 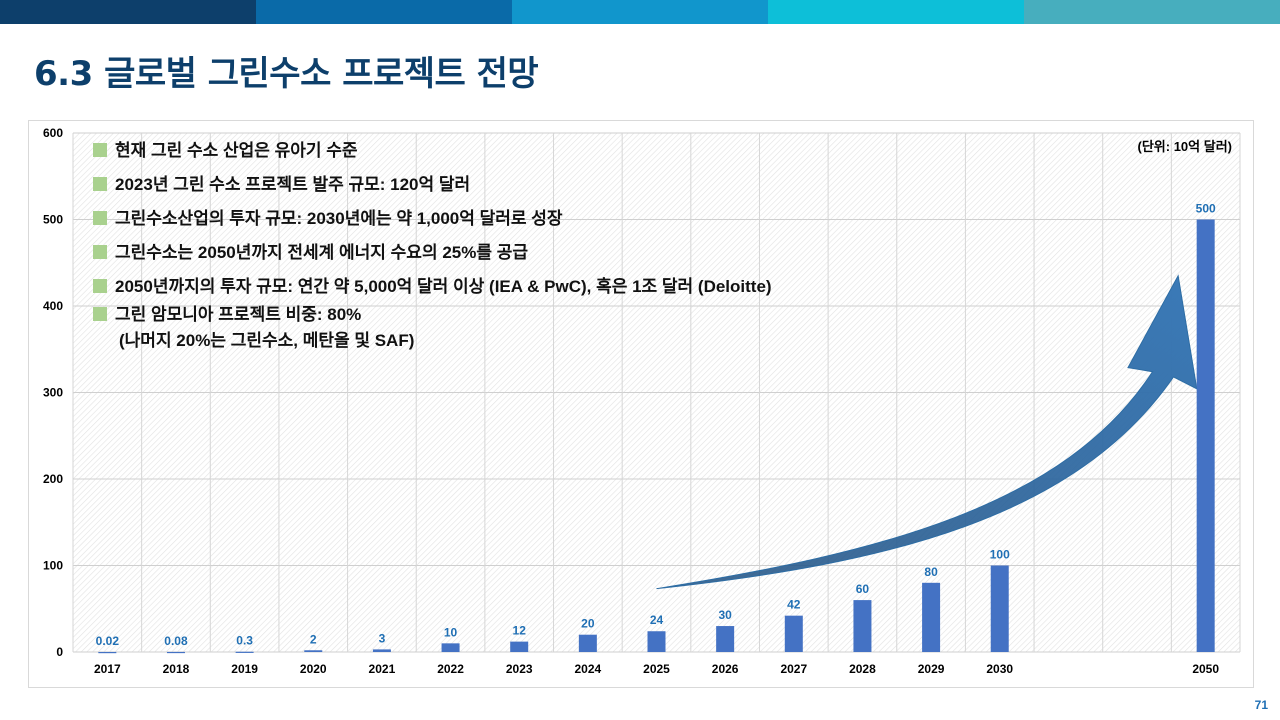 I want to click on bar-2021, so click(x=381, y=650).